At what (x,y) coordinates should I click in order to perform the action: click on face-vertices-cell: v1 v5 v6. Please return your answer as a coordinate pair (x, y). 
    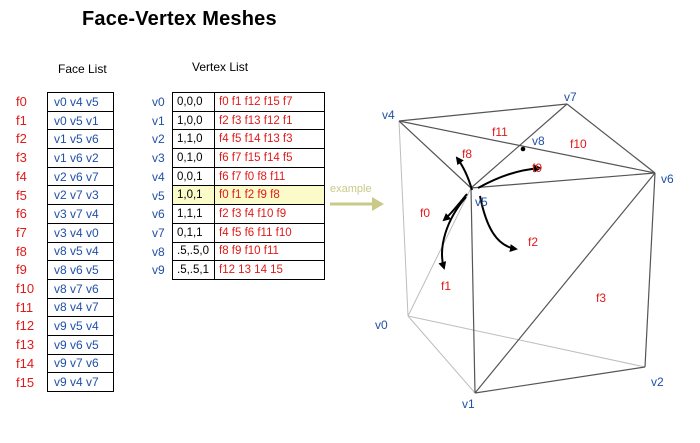
    Looking at the image, I should click on (80, 139).